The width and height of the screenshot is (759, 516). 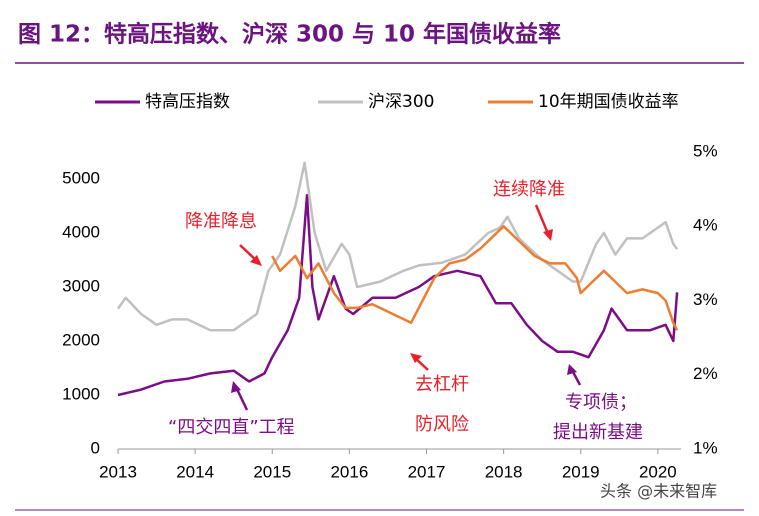 I want to click on annotation: 提出新基建, so click(x=598, y=432).